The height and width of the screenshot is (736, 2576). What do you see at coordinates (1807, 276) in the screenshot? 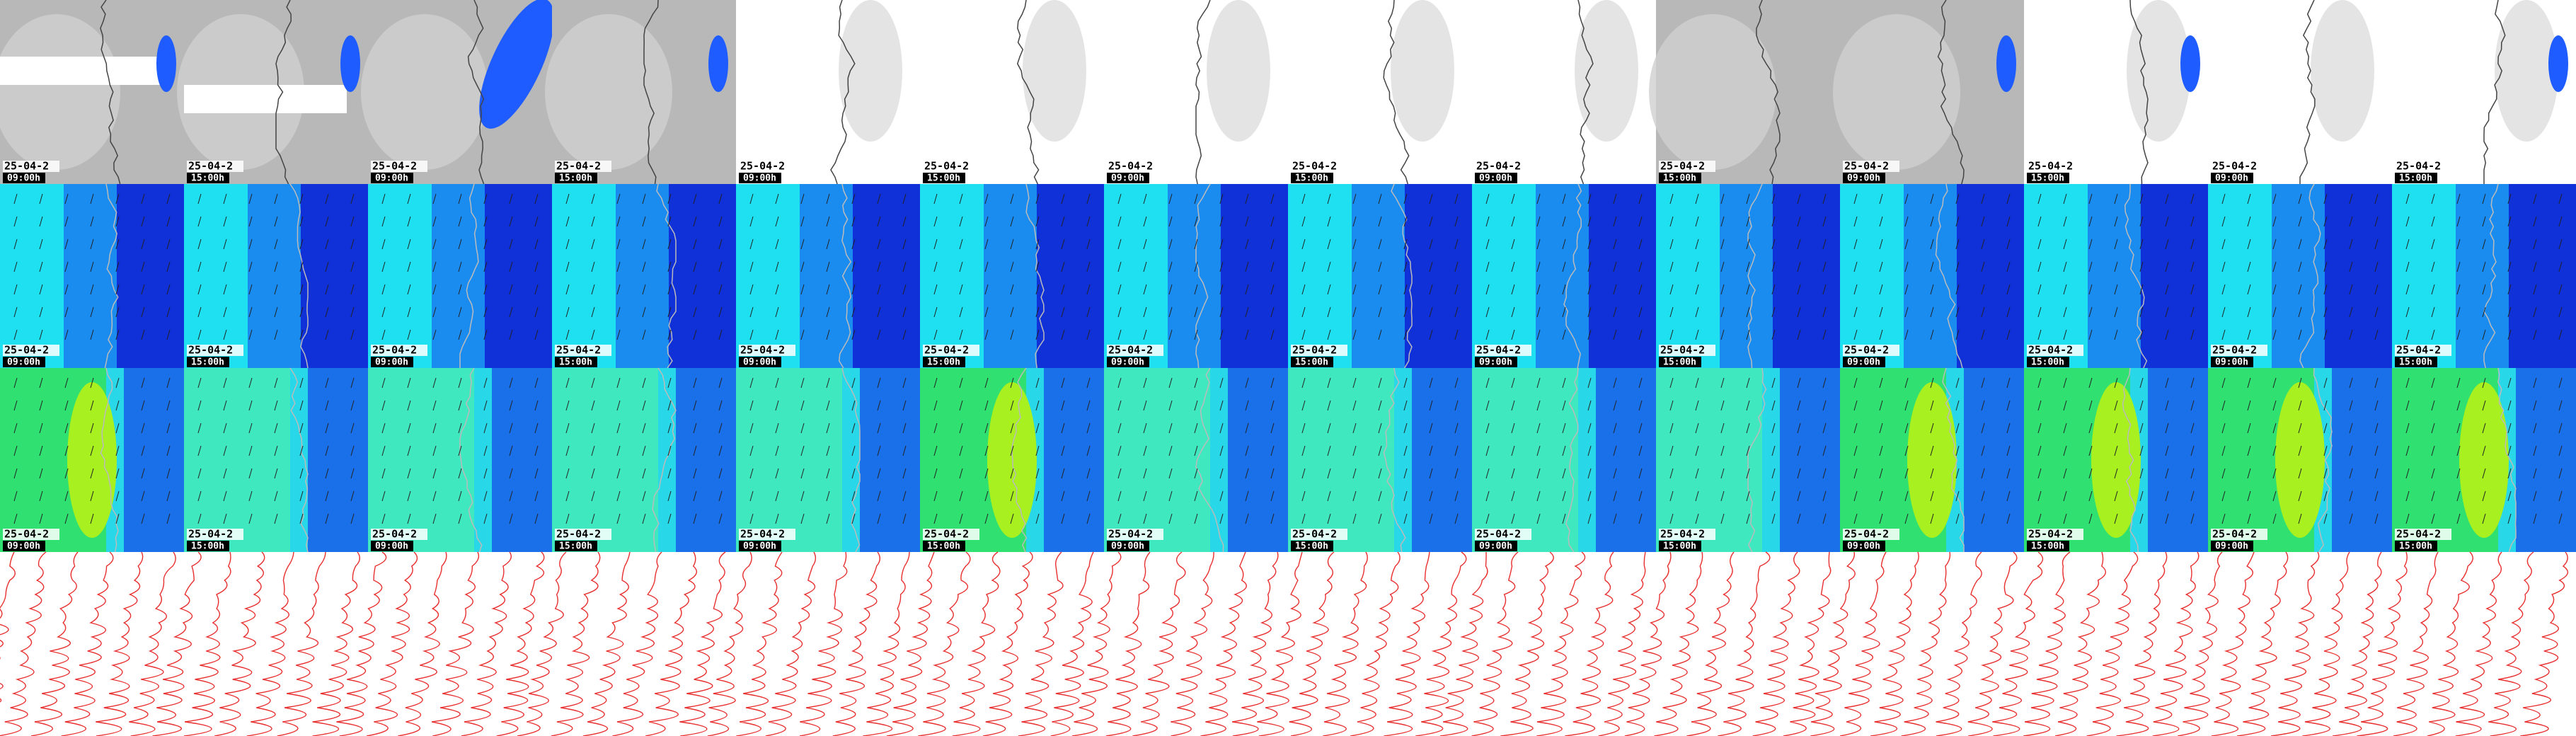
I see `wind-band` at bounding box center [1807, 276].